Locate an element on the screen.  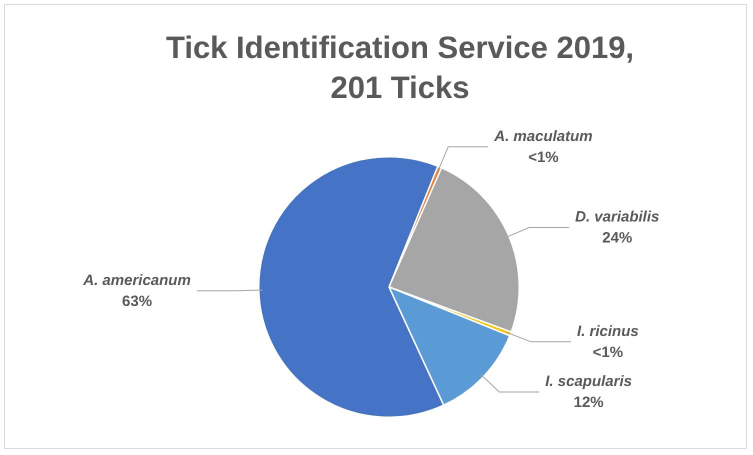
data-label: 24% is located at coordinates (617, 238).